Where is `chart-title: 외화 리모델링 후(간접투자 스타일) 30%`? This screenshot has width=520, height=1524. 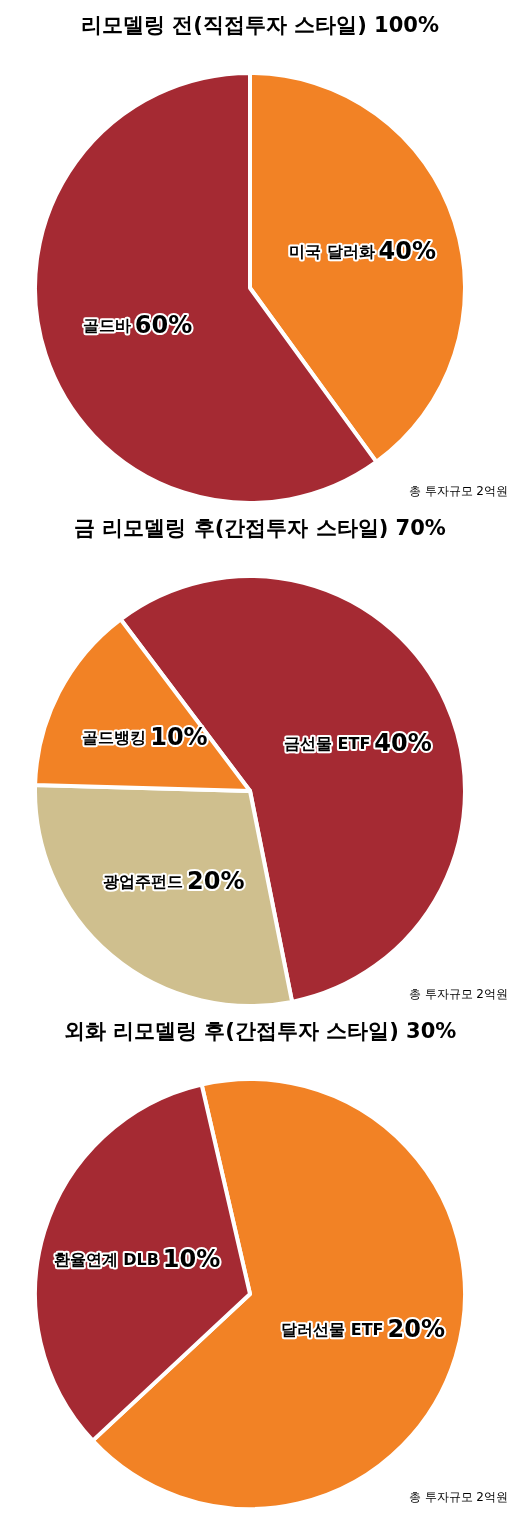
chart-title: 외화 리모델링 후(간접투자 스타일) 30% is located at coordinates (260, 1031).